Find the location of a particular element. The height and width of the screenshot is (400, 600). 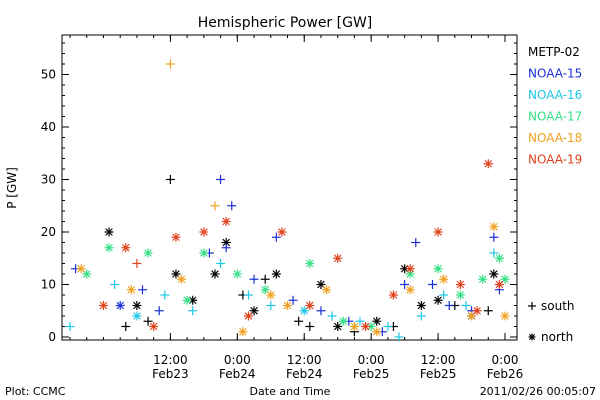

plot-source: Plot: CCMC is located at coordinates (35, 391).